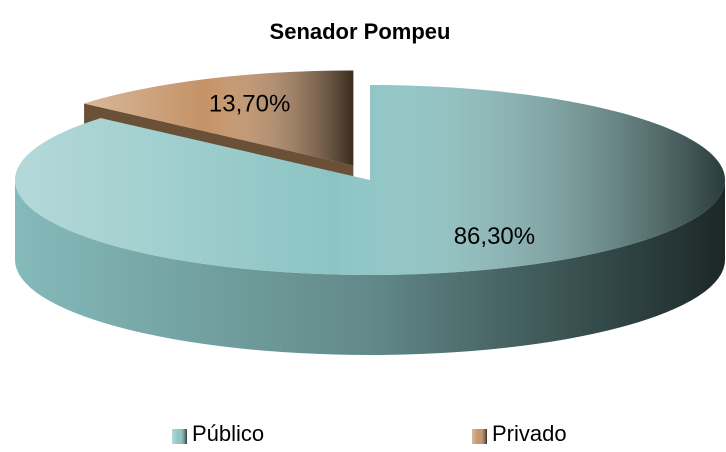 The width and height of the screenshot is (726, 452). Describe the element at coordinates (369, 433) in the screenshot. I see `legend: Público Privado` at that location.